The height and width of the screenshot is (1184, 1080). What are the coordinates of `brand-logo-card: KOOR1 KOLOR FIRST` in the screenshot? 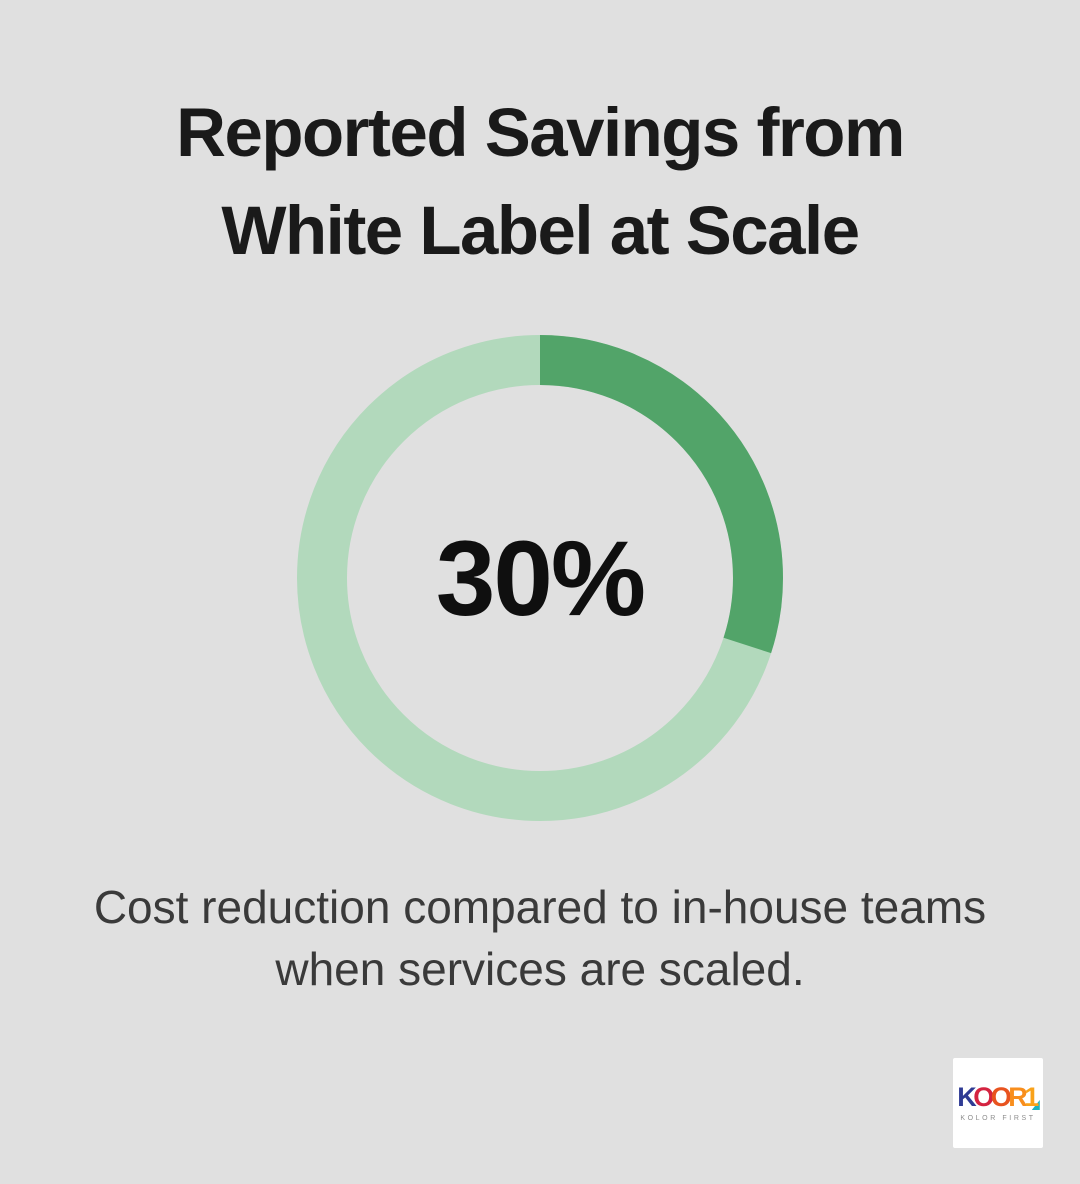 It's located at (998, 1103).